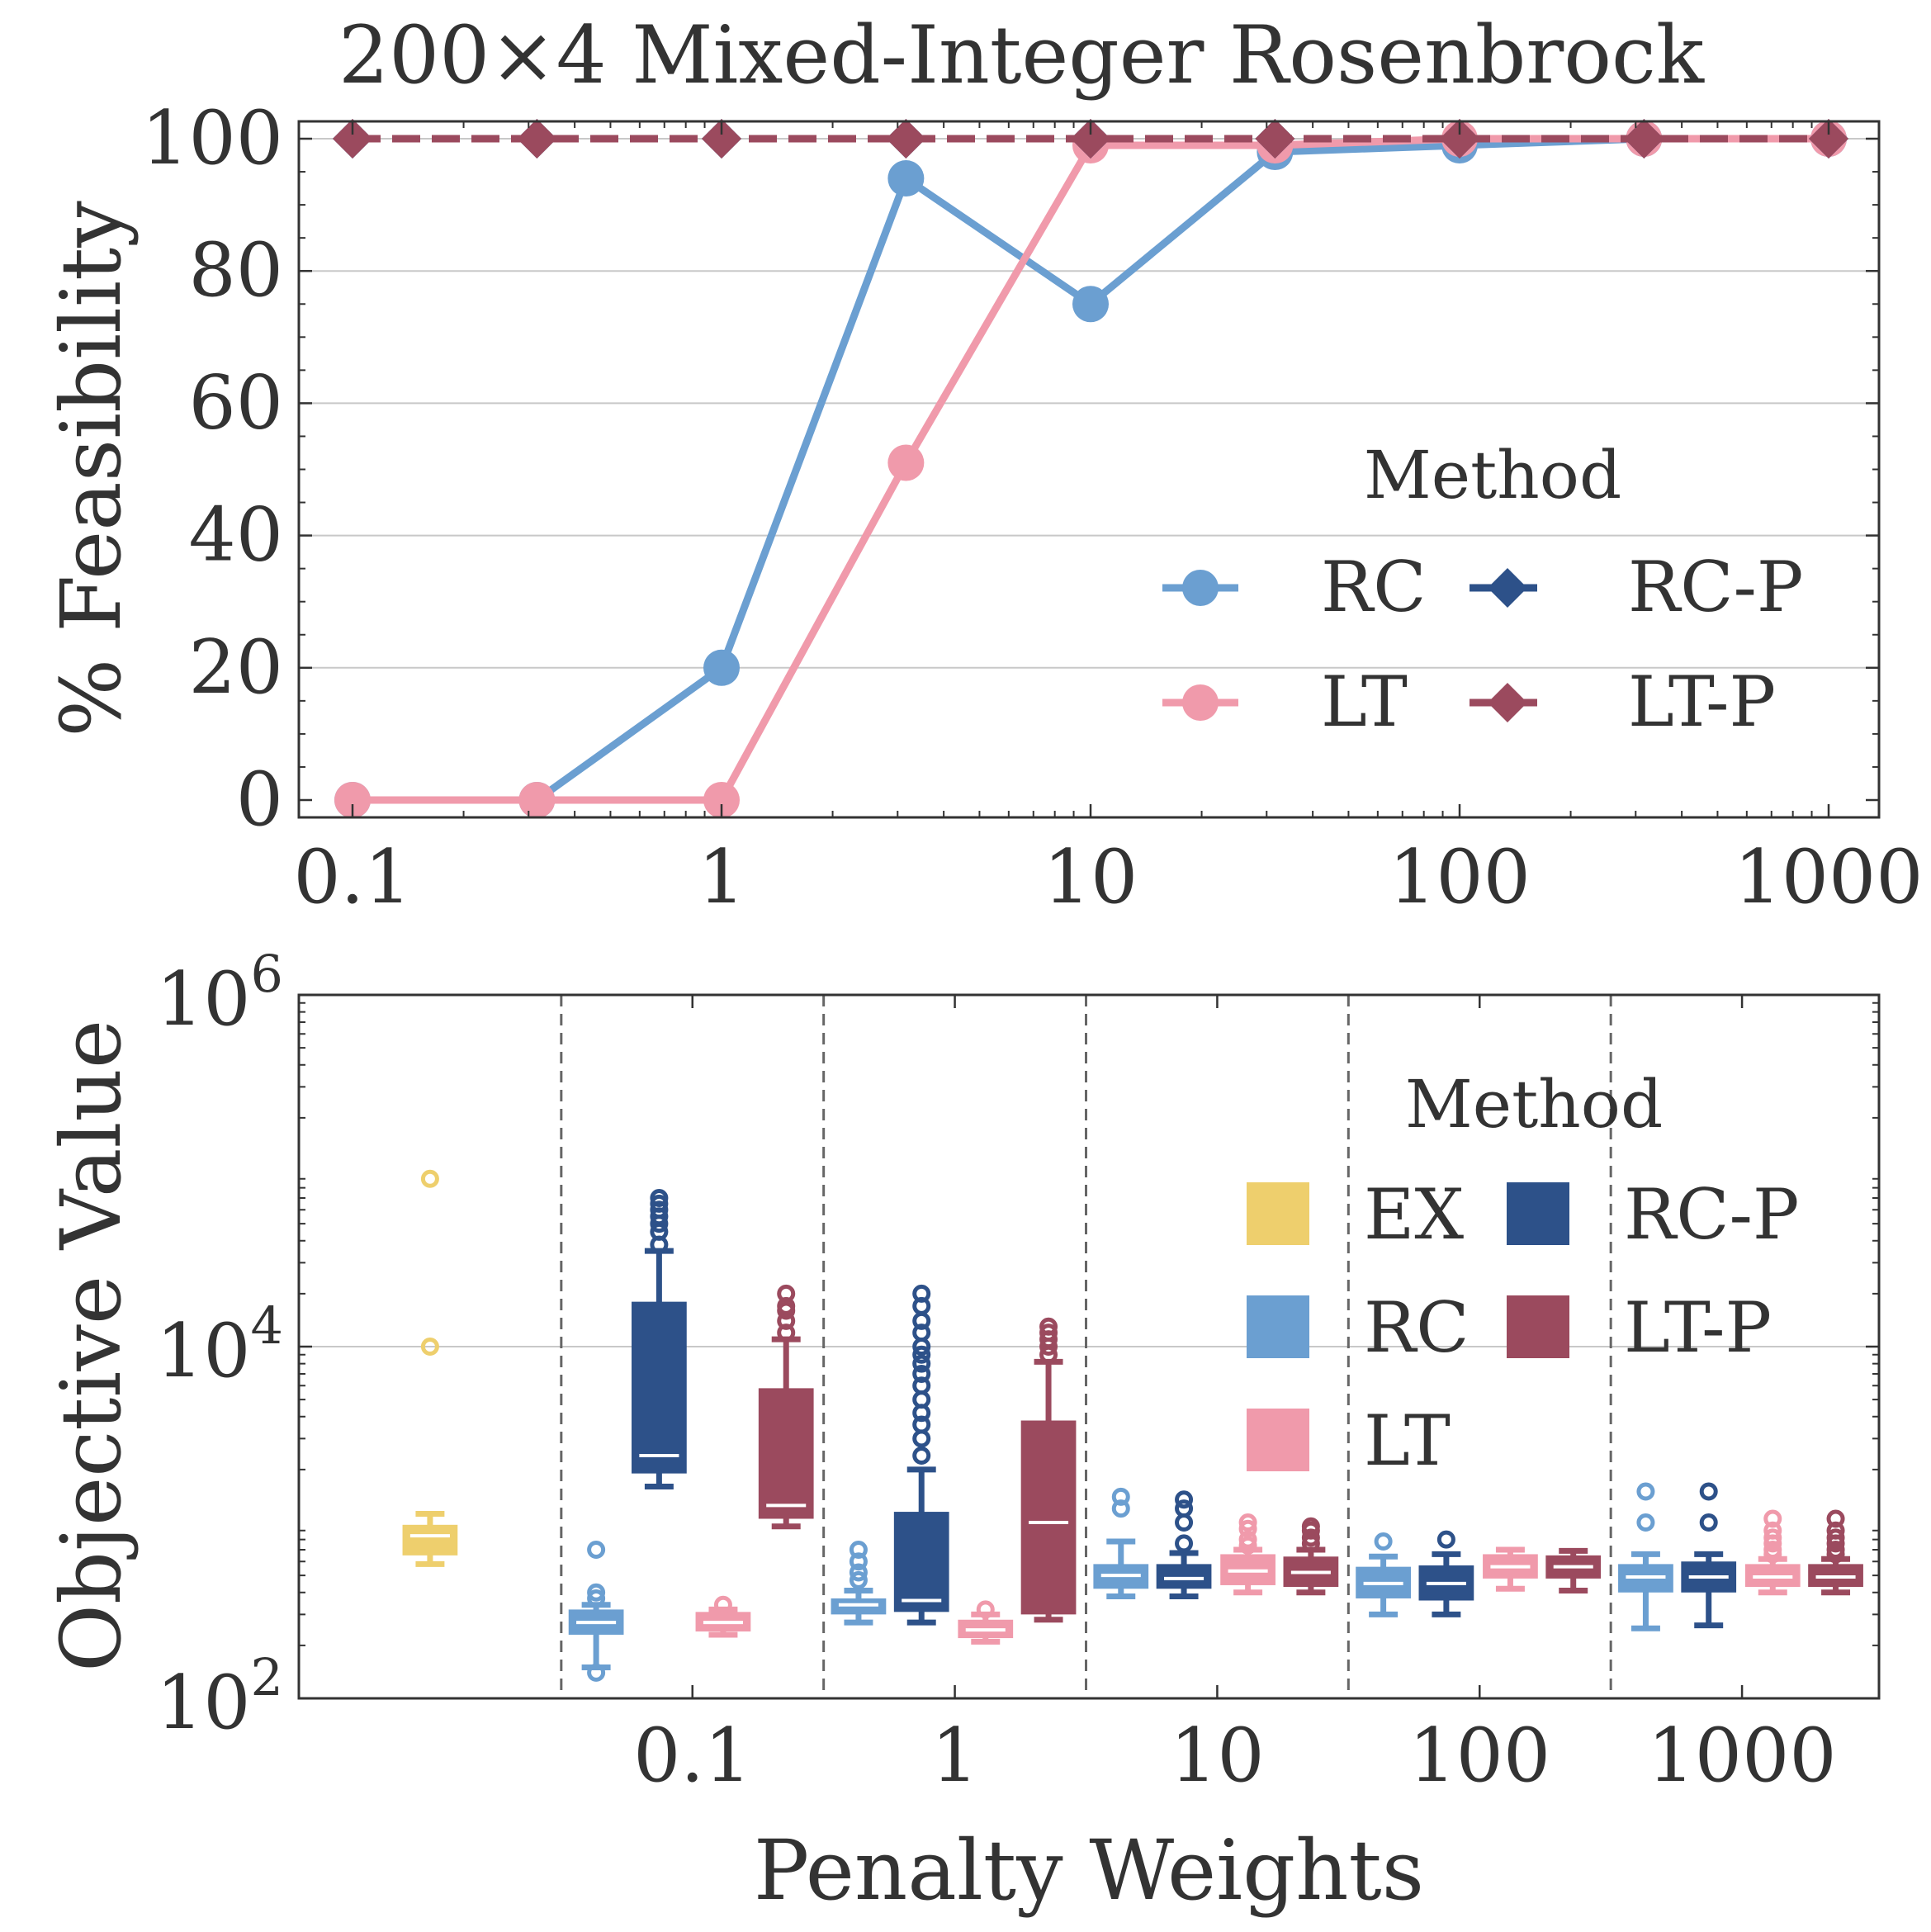 The image size is (1931, 1932). Describe the element at coordinates (1200, 702) in the screenshot. I see `legend-marker-lt` at that location.